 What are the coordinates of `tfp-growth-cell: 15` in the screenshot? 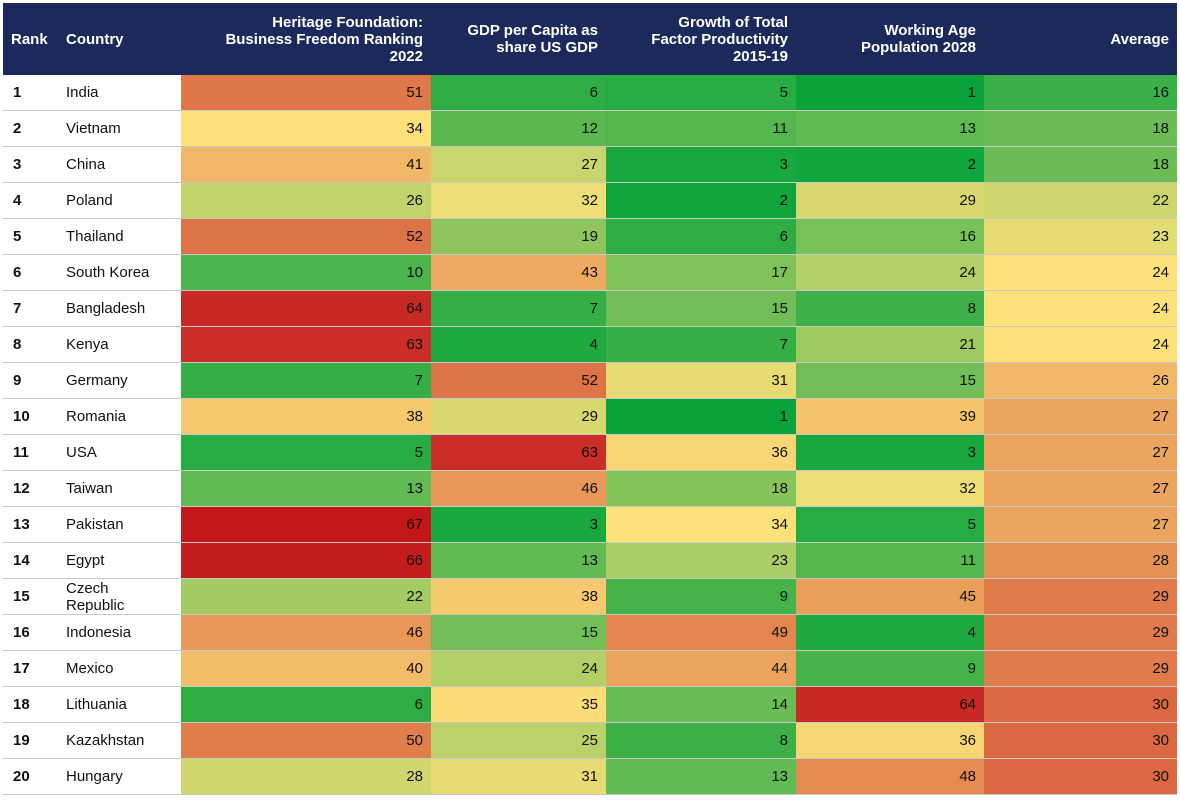 It's located at (701, 308).